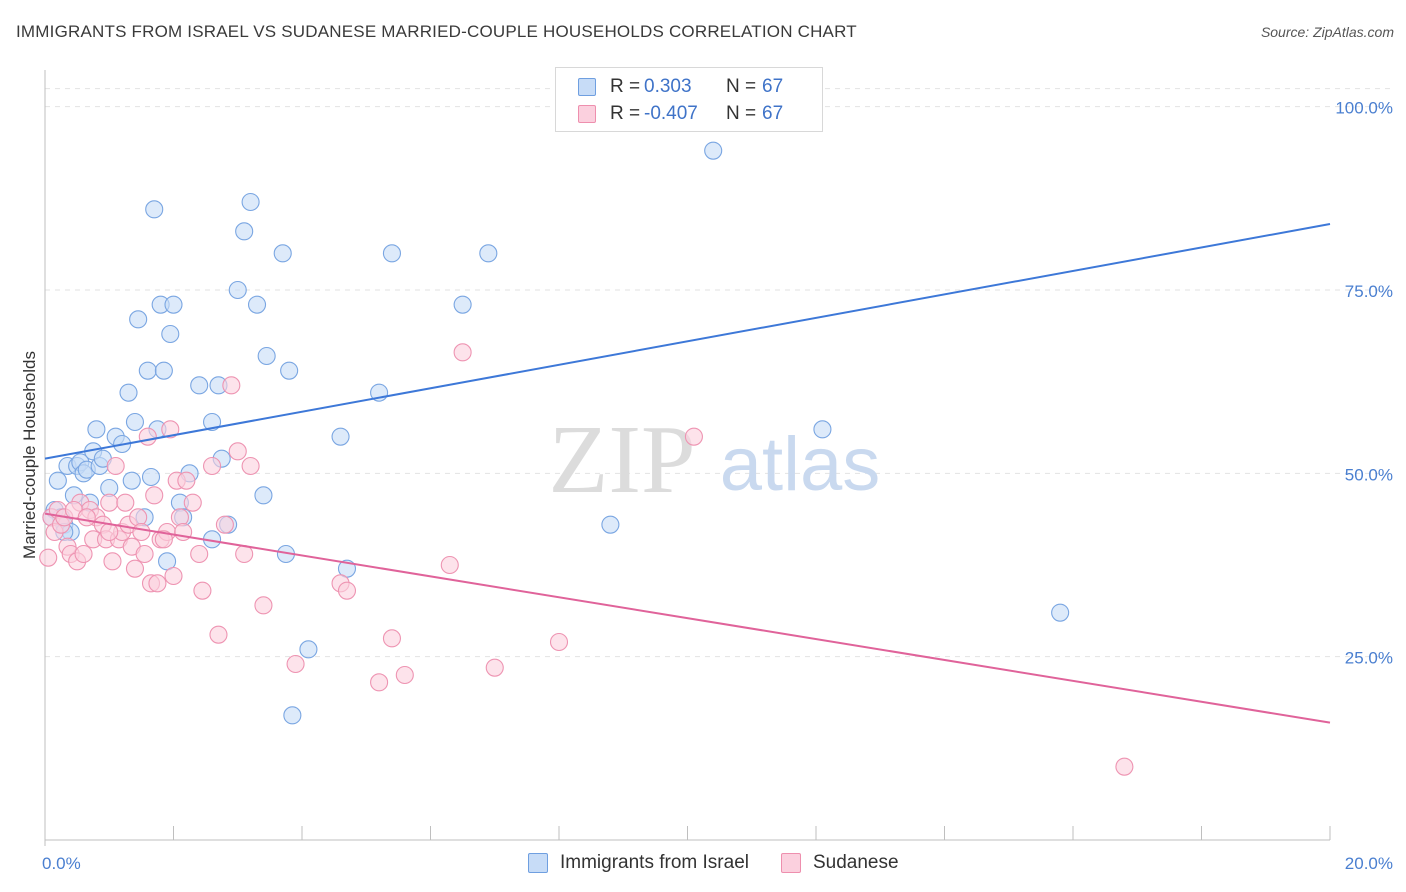 This screenshot has width=1406, height=892. What do you see at coordinates (1364, 108) in the screenshot?
I see `y-tick-label: 100.0%` at bounding box center [1364, 108].